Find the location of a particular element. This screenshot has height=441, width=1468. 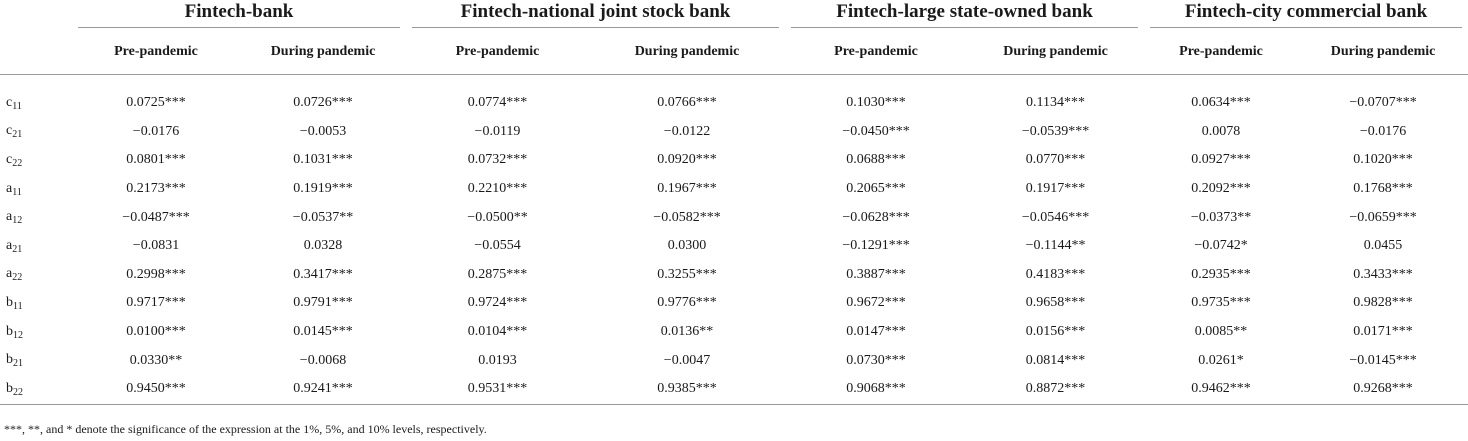

parameter-label: a22 is located at coordinates (36, 275).